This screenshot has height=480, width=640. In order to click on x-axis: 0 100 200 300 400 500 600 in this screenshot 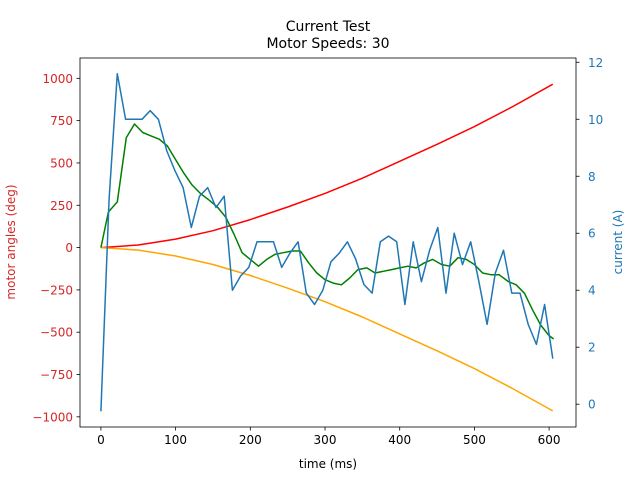, I will do `click(329, 437)`.